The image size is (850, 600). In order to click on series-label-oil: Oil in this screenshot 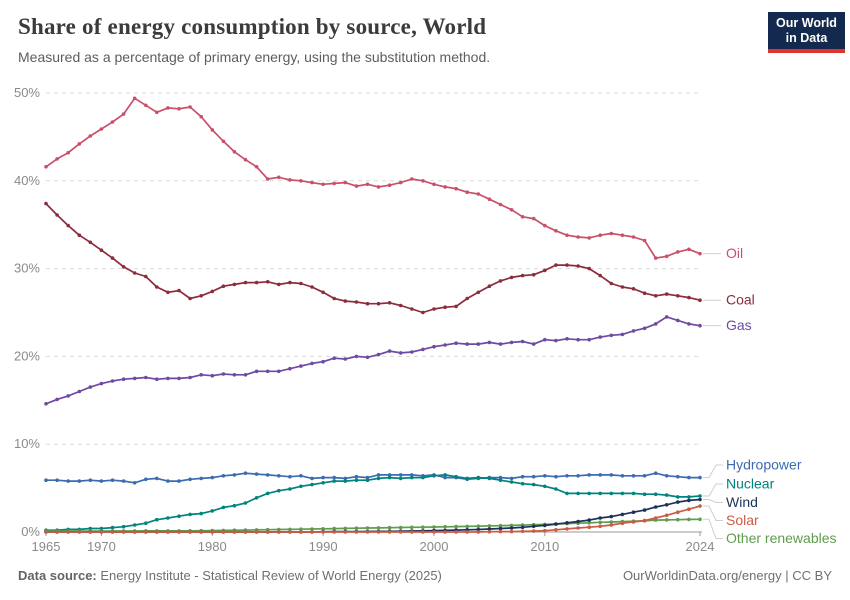, I will do `click(723, 253)`.